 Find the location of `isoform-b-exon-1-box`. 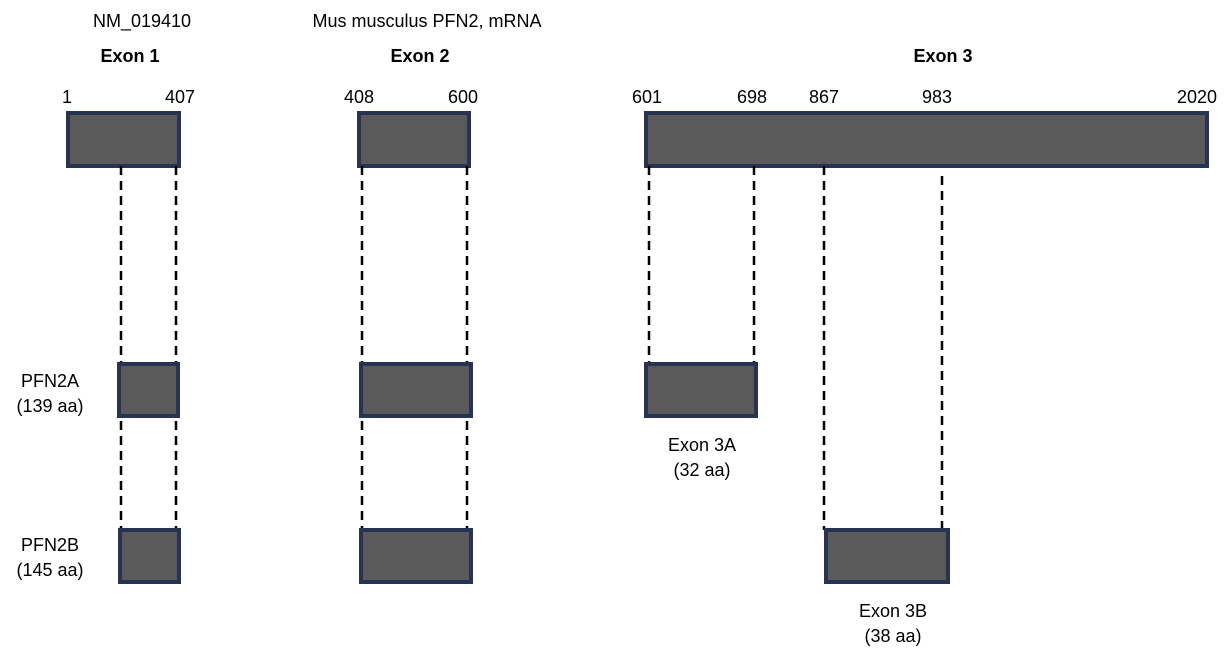

isoform-b-exon-1-box is located at coordinates (149, 556).